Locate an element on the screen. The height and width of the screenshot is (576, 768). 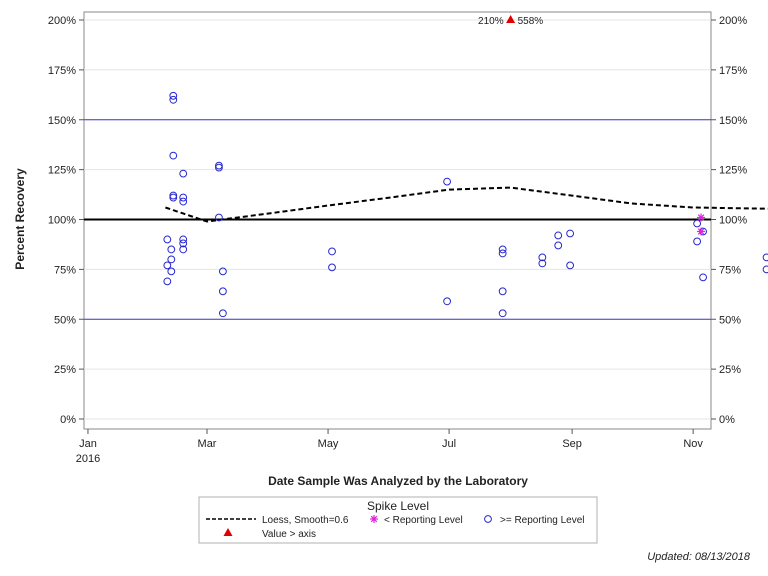
legend-label: Value > axis is located at coordinates (289, 534).